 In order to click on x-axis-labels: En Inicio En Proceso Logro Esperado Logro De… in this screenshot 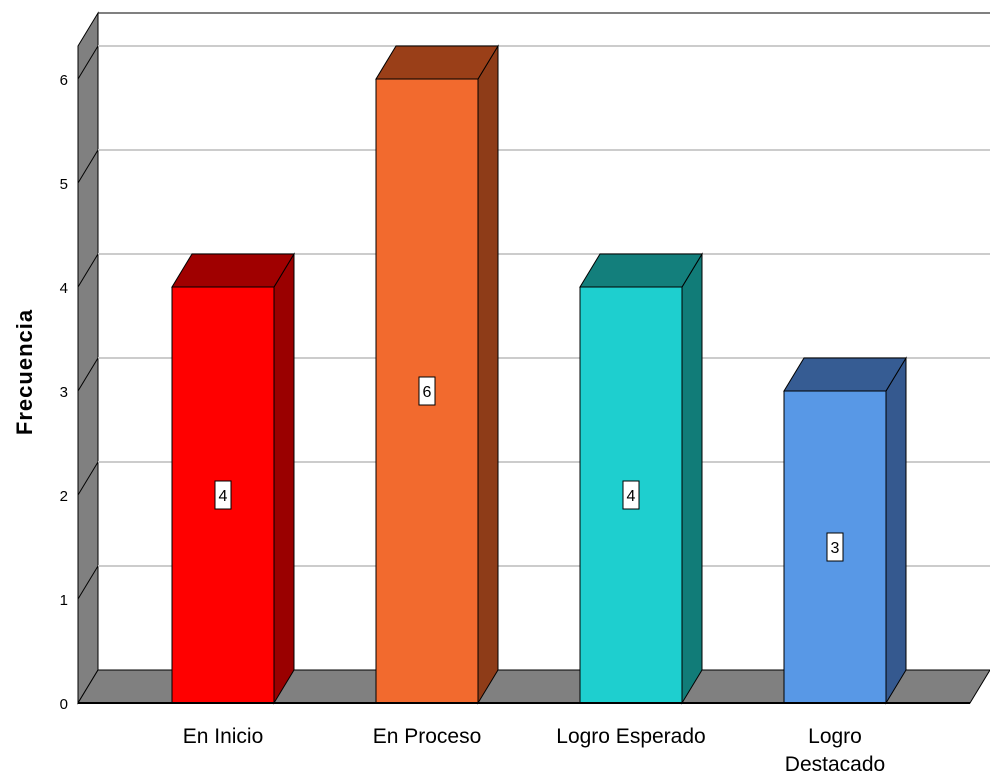, I will do `click(534, 750)`.